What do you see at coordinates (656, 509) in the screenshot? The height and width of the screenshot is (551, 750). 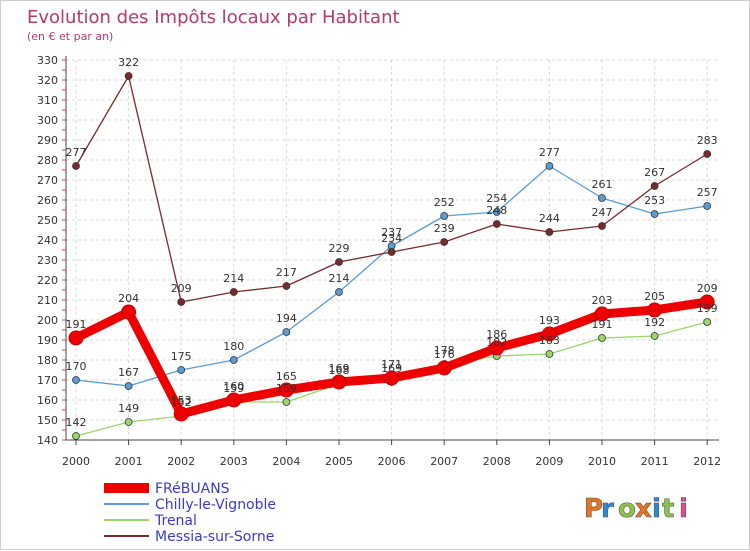 I see `brand-letter: i` at bounding box center [656, 509].